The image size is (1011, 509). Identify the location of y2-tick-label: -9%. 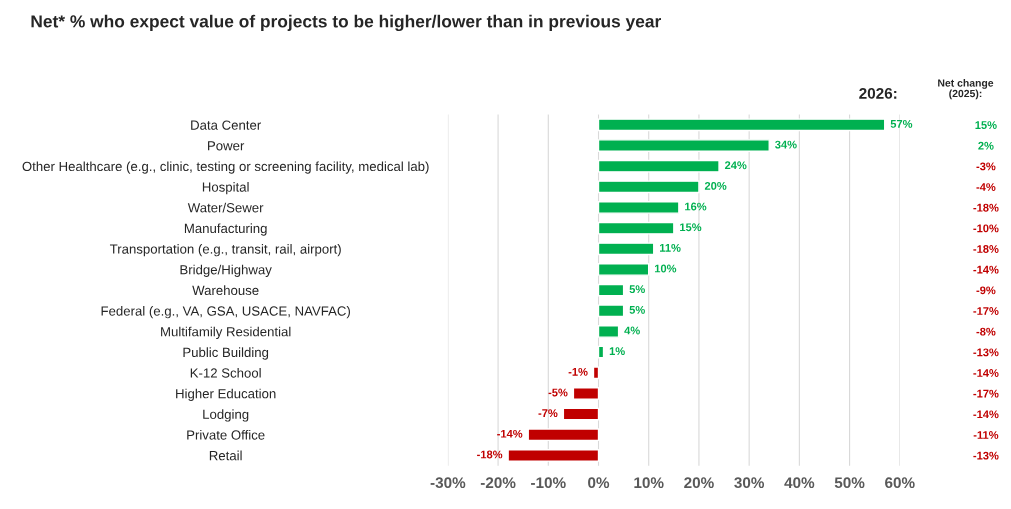
(986, 290).